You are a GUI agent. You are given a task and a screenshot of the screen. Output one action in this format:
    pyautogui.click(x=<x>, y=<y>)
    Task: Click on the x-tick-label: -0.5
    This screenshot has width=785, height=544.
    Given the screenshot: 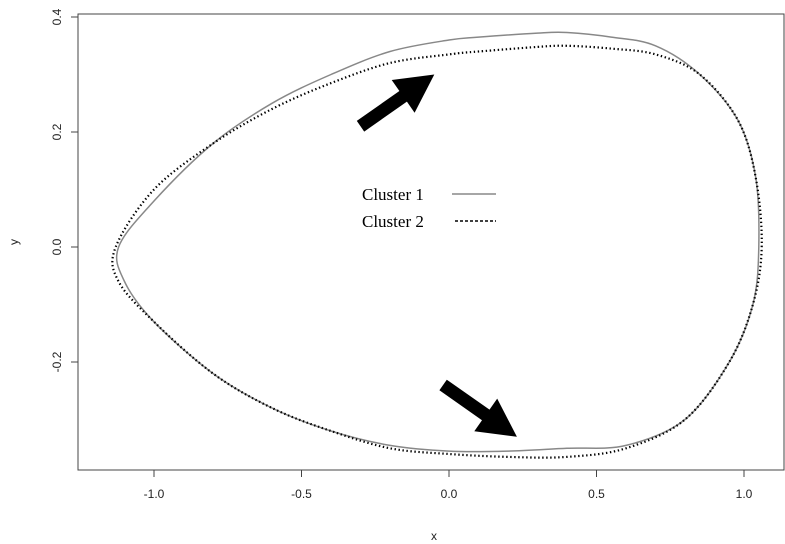 What is the action you would take?
    pyautogui.click(x=301, y=494)
    